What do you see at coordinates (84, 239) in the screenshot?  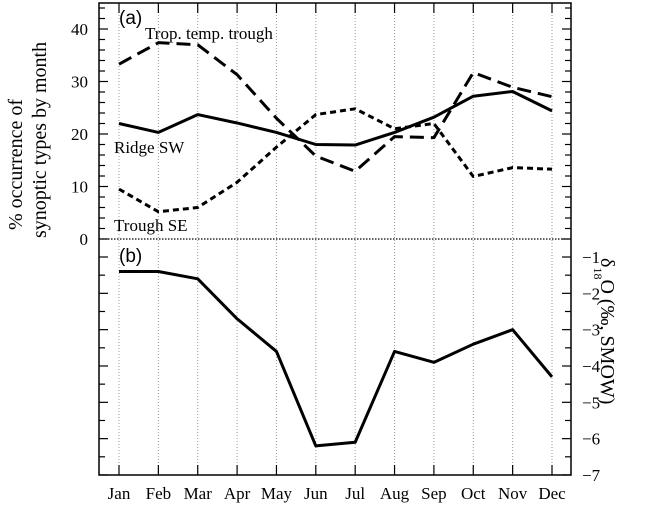 I see `y-tick-label-a: 0` at bounding box center [84, 239].